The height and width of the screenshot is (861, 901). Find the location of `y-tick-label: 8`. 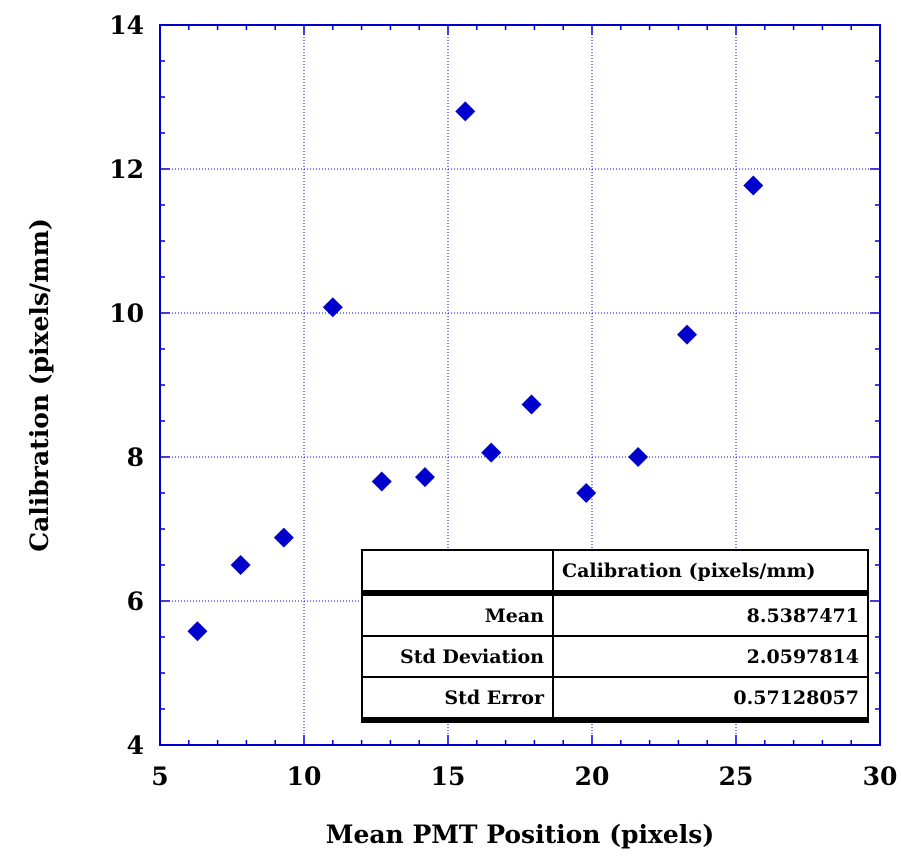

y-tick-label: 8 is located at coordinates (135, 457).